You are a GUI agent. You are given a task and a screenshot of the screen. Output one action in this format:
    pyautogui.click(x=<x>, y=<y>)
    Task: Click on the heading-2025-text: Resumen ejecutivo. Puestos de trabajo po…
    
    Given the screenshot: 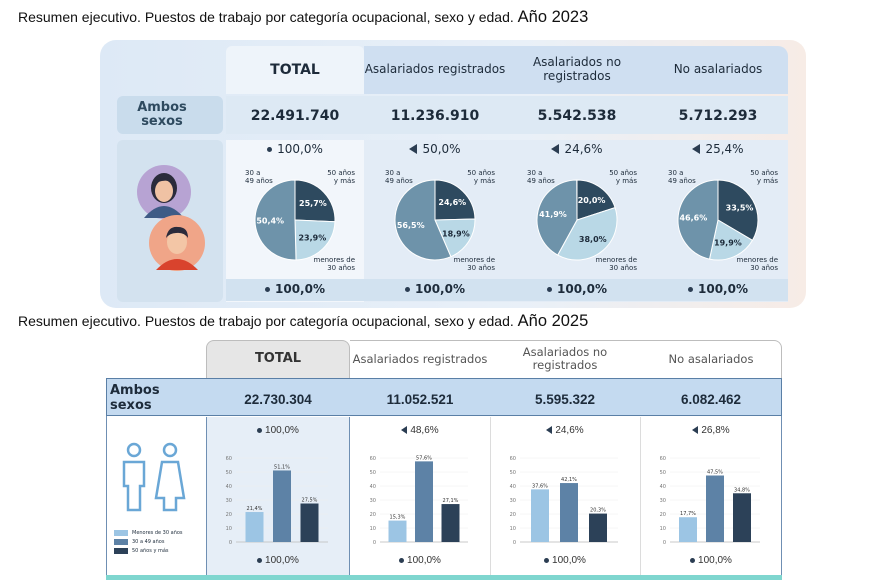 What is the action you would take?
    pyautogui.click(x=266, y=321)
    